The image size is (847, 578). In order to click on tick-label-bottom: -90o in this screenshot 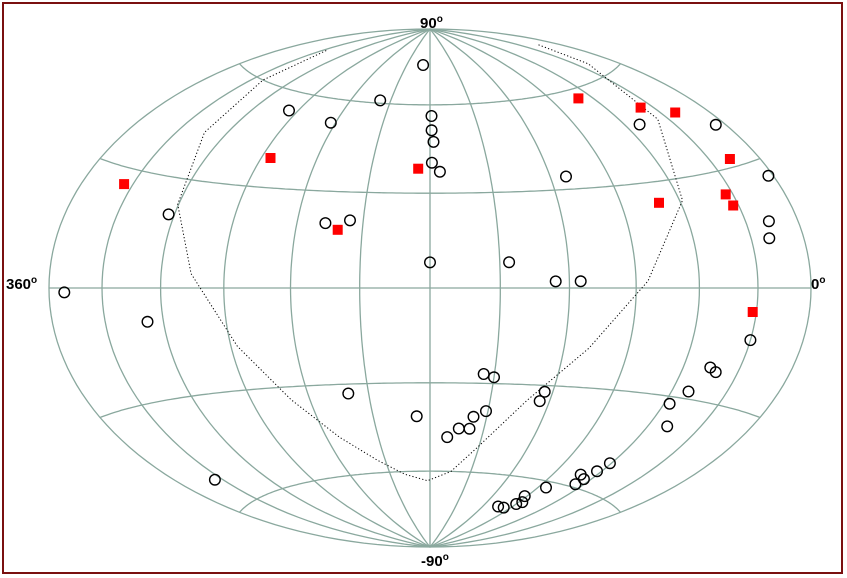, I will do `click(435, 561)`.